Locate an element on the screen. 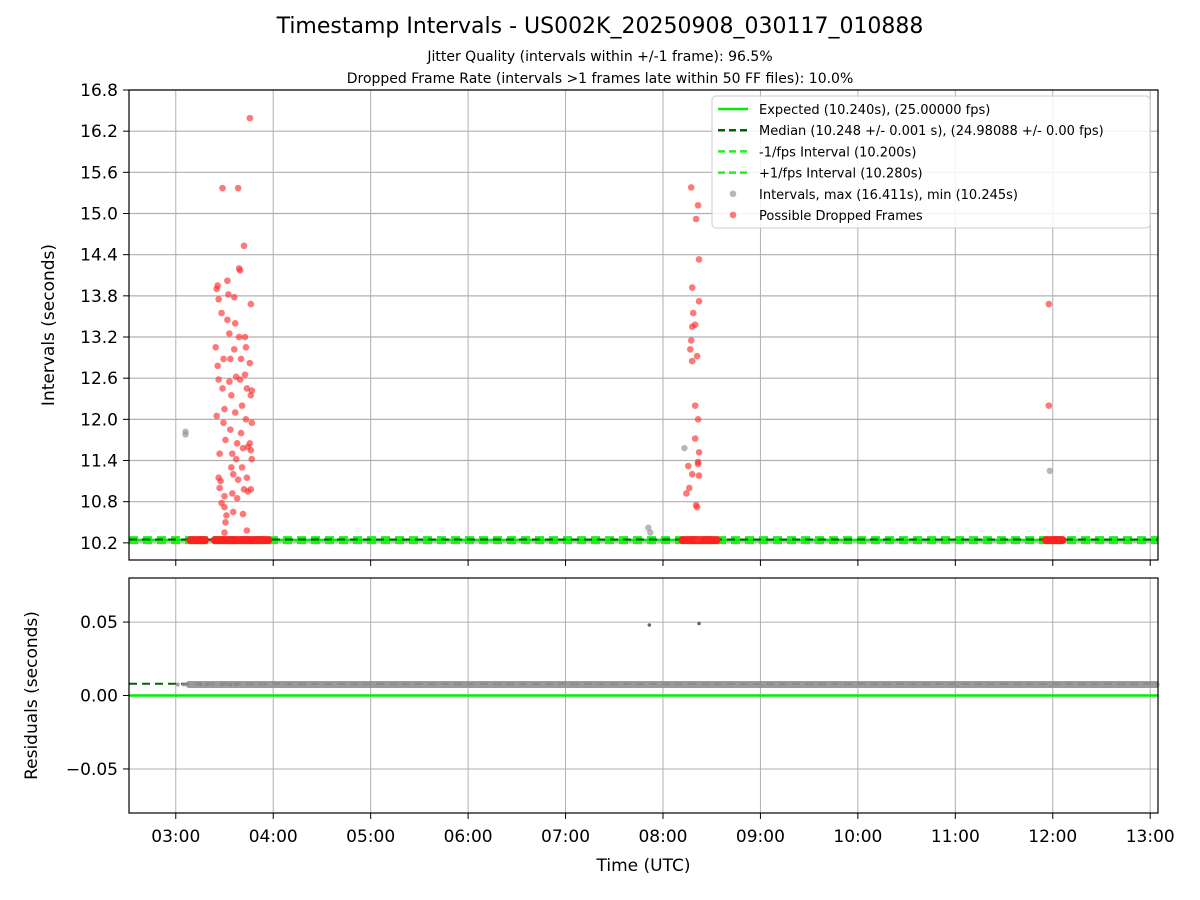 The height and width of the screenshot is (900, 1200). legend-entry-label: Intervals, max (16.411s), min (10.245s) is located at coordinates (888, 195).